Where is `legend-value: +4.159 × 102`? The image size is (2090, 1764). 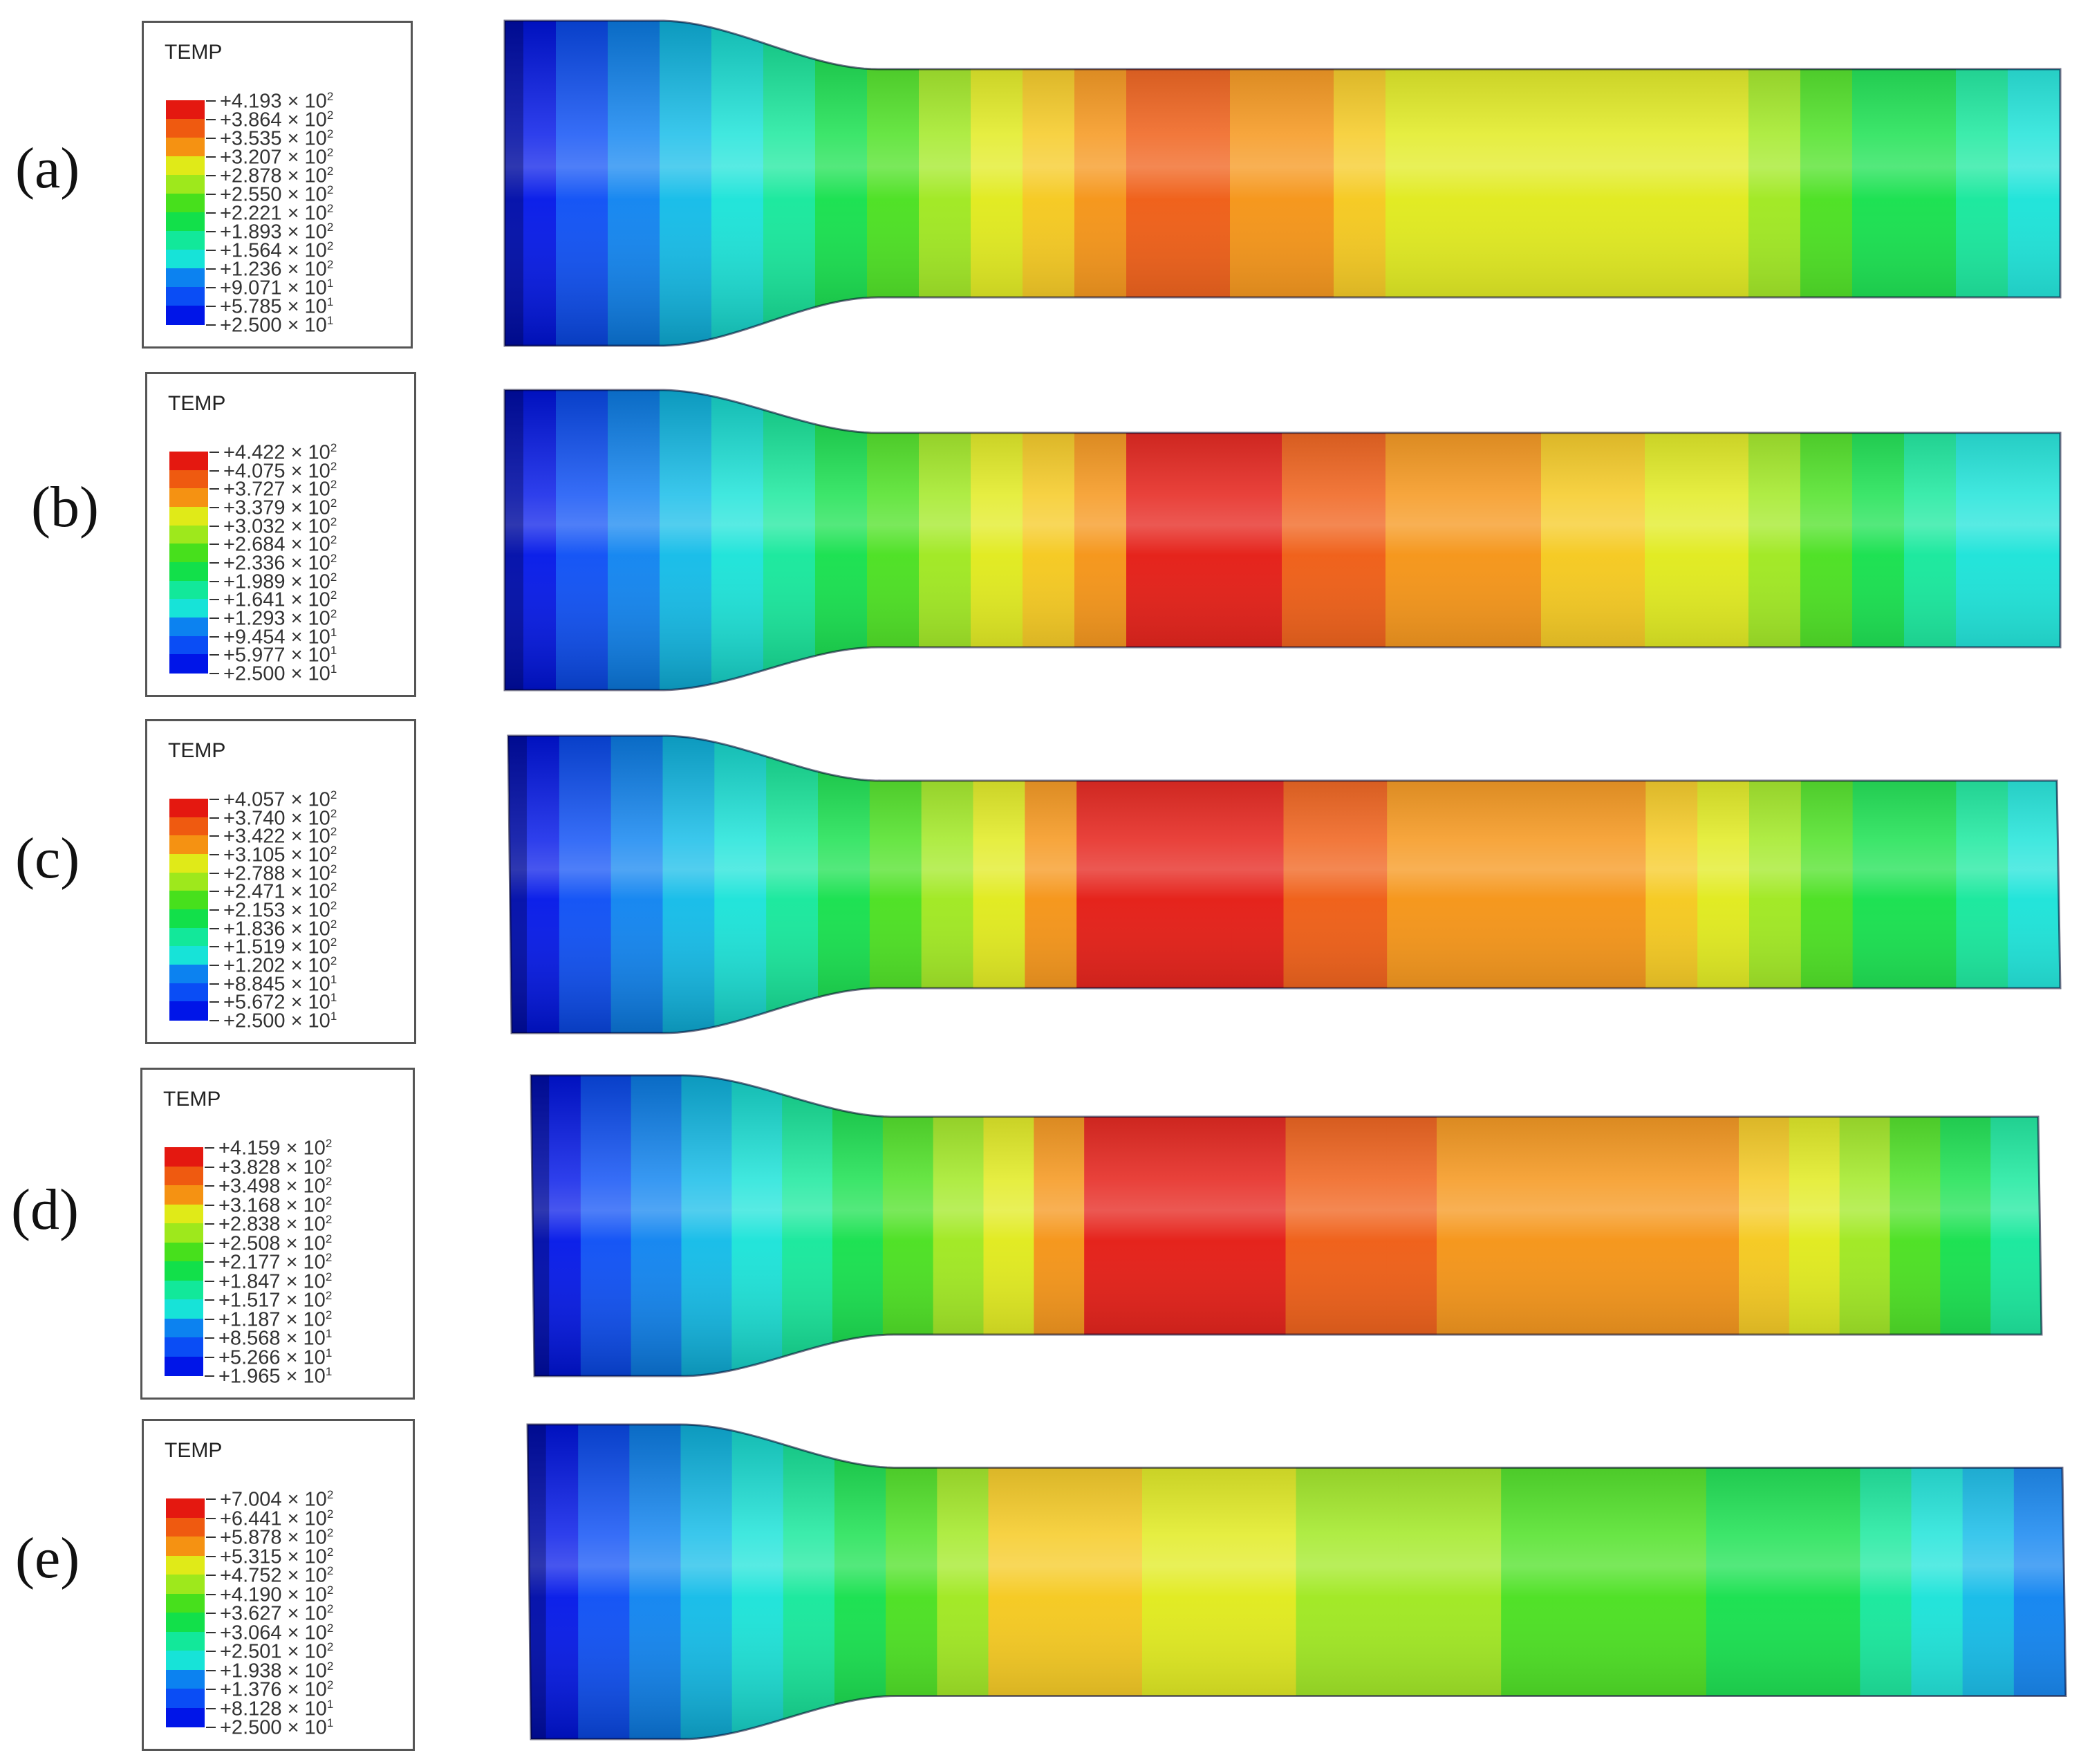 legend-value: +4.159 × 102 is located at coordinates (275, 1148).